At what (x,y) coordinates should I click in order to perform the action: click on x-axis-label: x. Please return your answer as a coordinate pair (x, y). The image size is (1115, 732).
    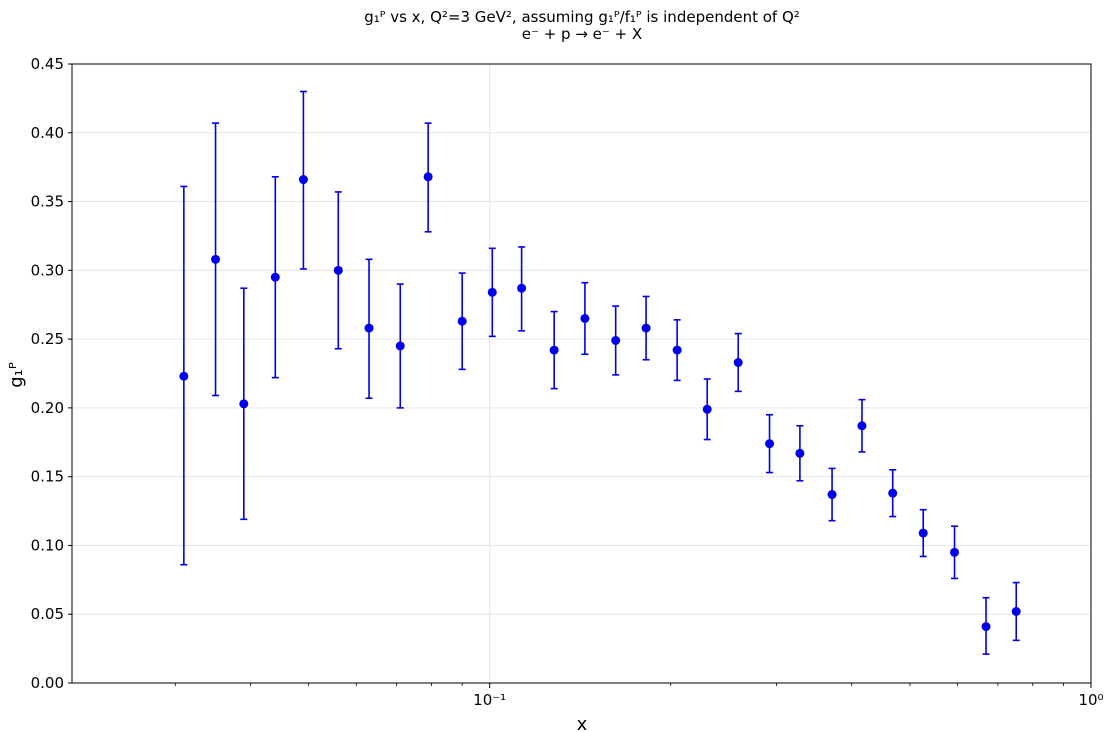
    Looking at the image, I should click on (582, 723).